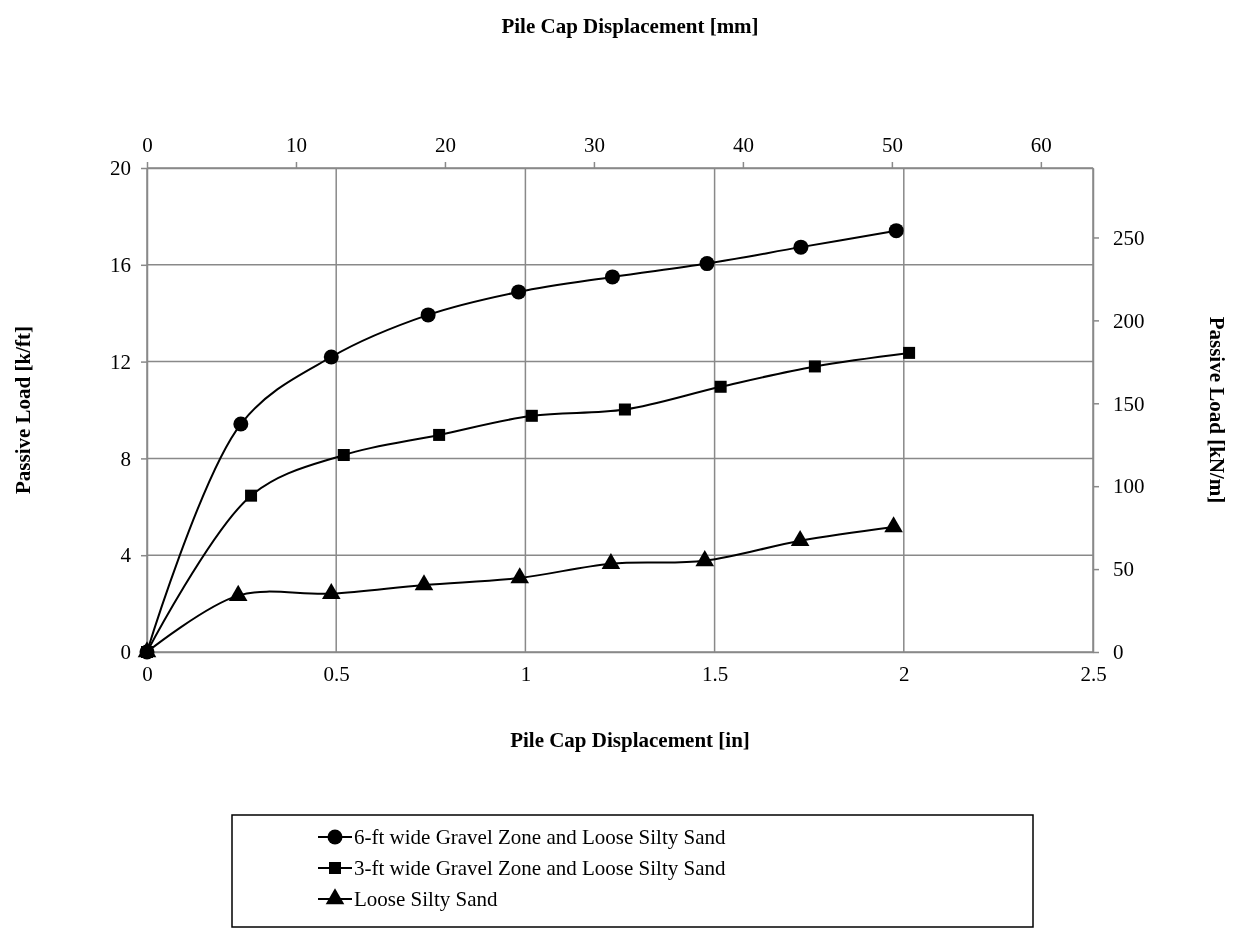 This screenshot has width=1239, height=950. I want to click on y2-tick-label: 250, so click(1129, 237).